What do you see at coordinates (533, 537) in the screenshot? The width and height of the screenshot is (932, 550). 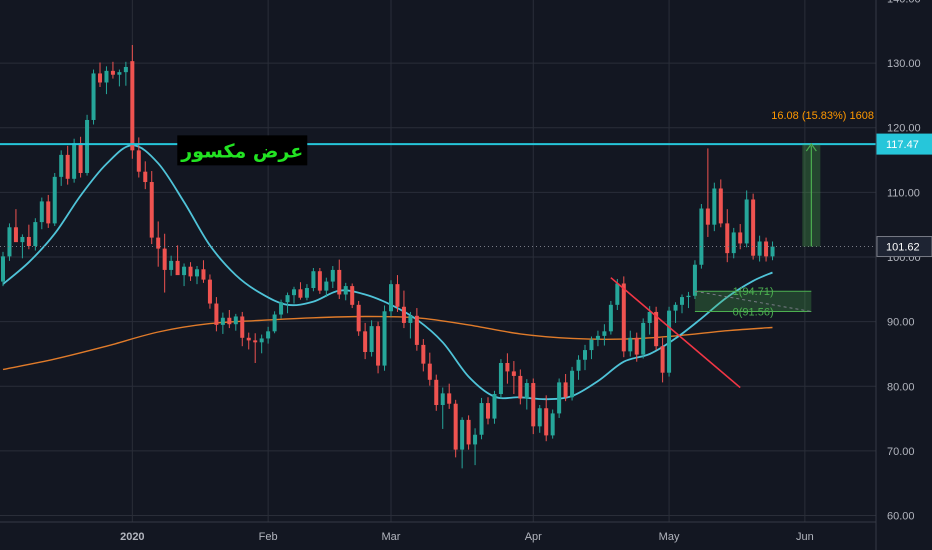 I see `x-tick-label: Apr` at bounding box center [533, 537].